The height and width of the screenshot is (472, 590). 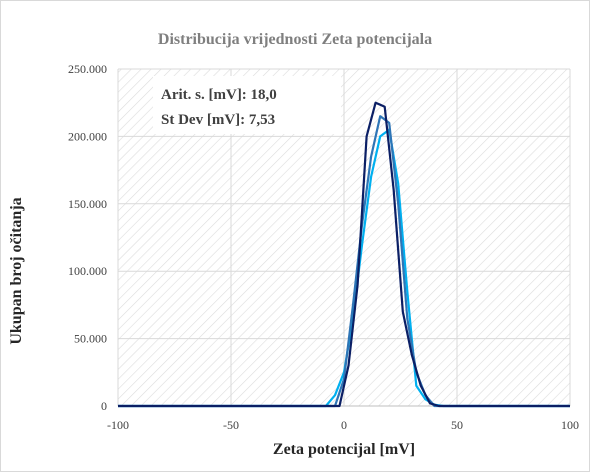 I want to click on y-tick-label: 100.000, so click(x=87, y=271).